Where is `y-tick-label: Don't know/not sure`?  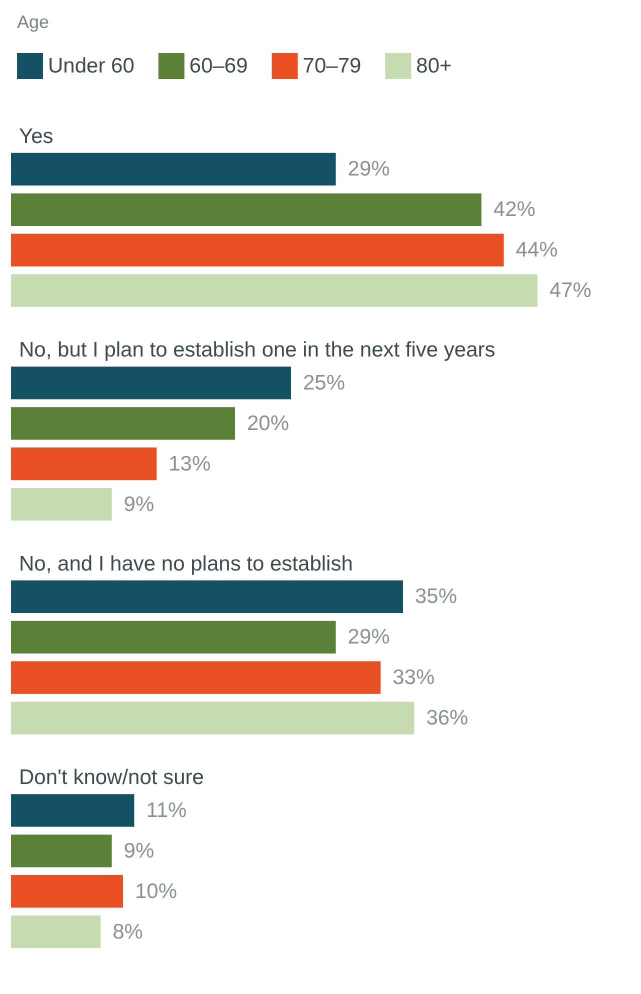 y-tick-label: Don't know/not sure is located at coordinates (111, 778).